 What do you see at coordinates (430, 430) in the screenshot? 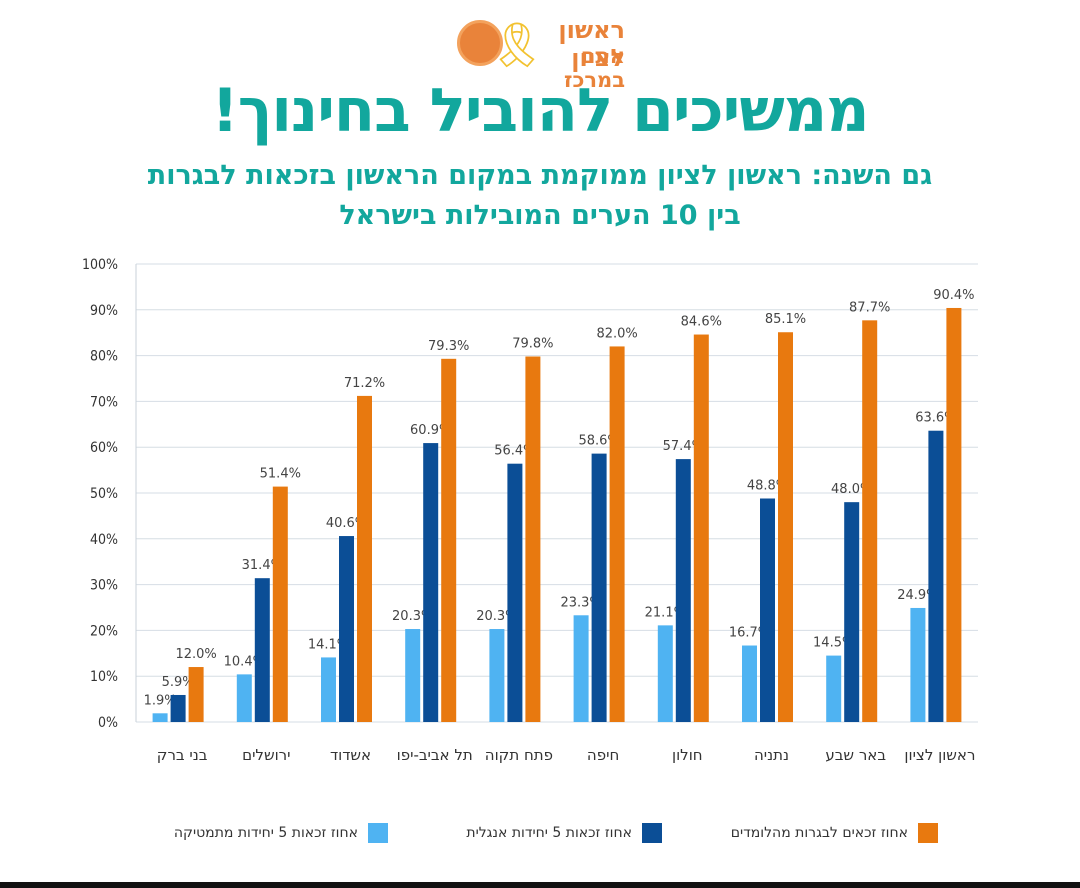
I see `data-label-english: 60.9%` at bounding box center [430, 430].